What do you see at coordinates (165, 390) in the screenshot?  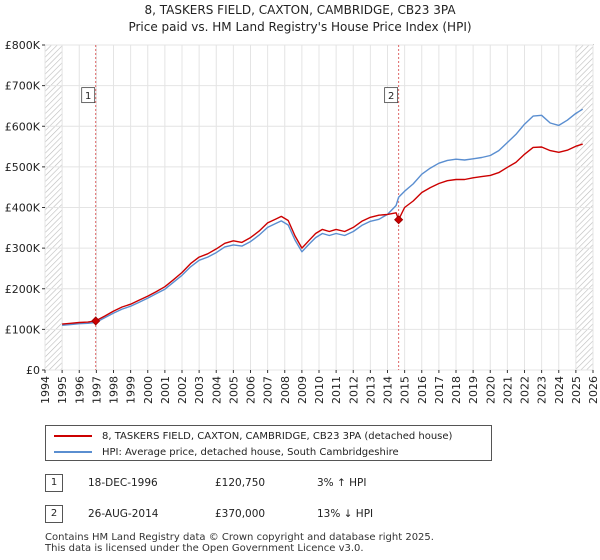 I see `x-tick-label: 2001` at bounding box center [165, 390].